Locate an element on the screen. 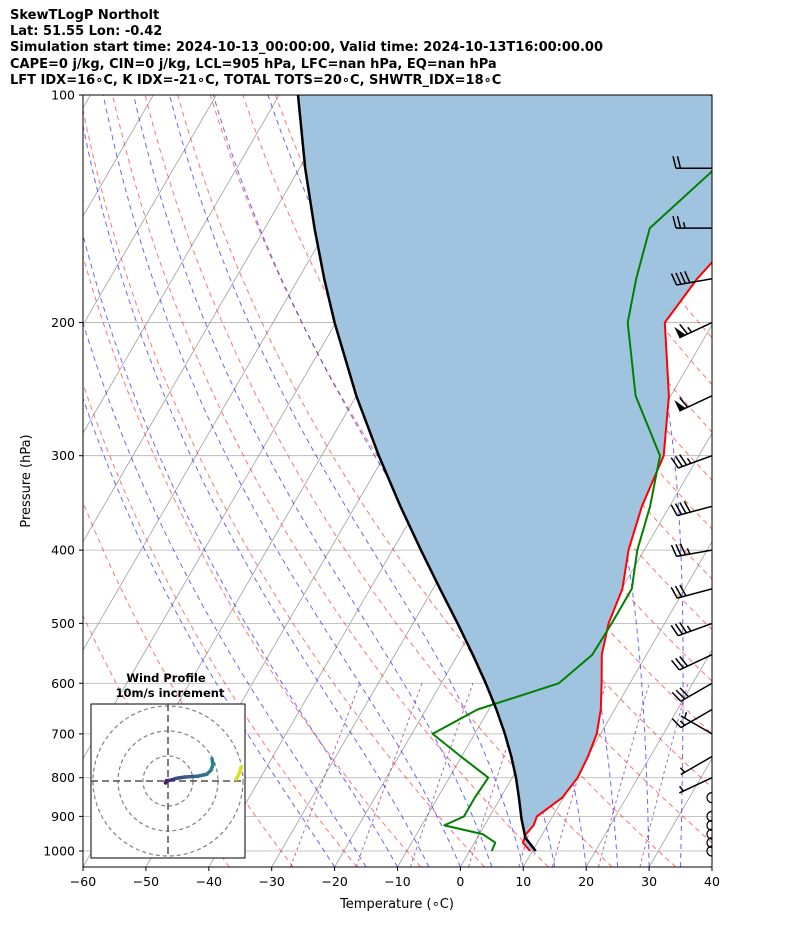  x-tick-label: 30 is located at coordinates (649, 881).